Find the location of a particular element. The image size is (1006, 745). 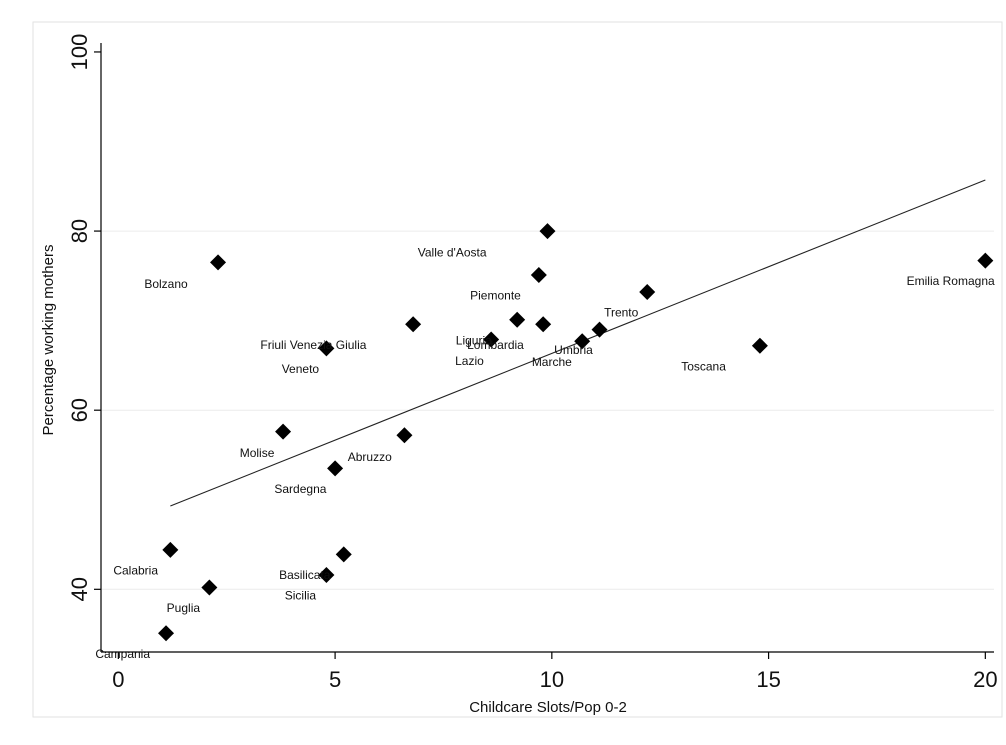

point-label: Campania is located at coordinates (122, 654).